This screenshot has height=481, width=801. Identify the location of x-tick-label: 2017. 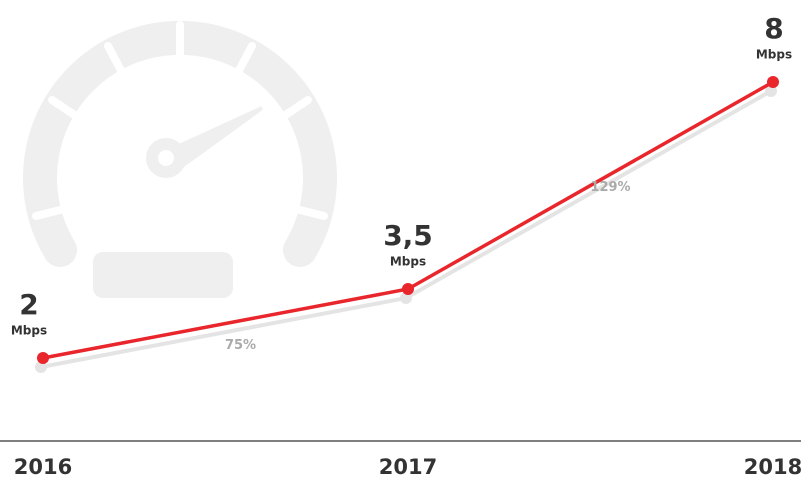
(408, 467).